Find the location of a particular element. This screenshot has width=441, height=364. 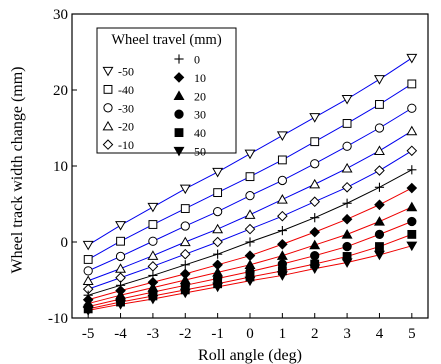

y-tick-label: -10 is located at coordinates (58, 319).